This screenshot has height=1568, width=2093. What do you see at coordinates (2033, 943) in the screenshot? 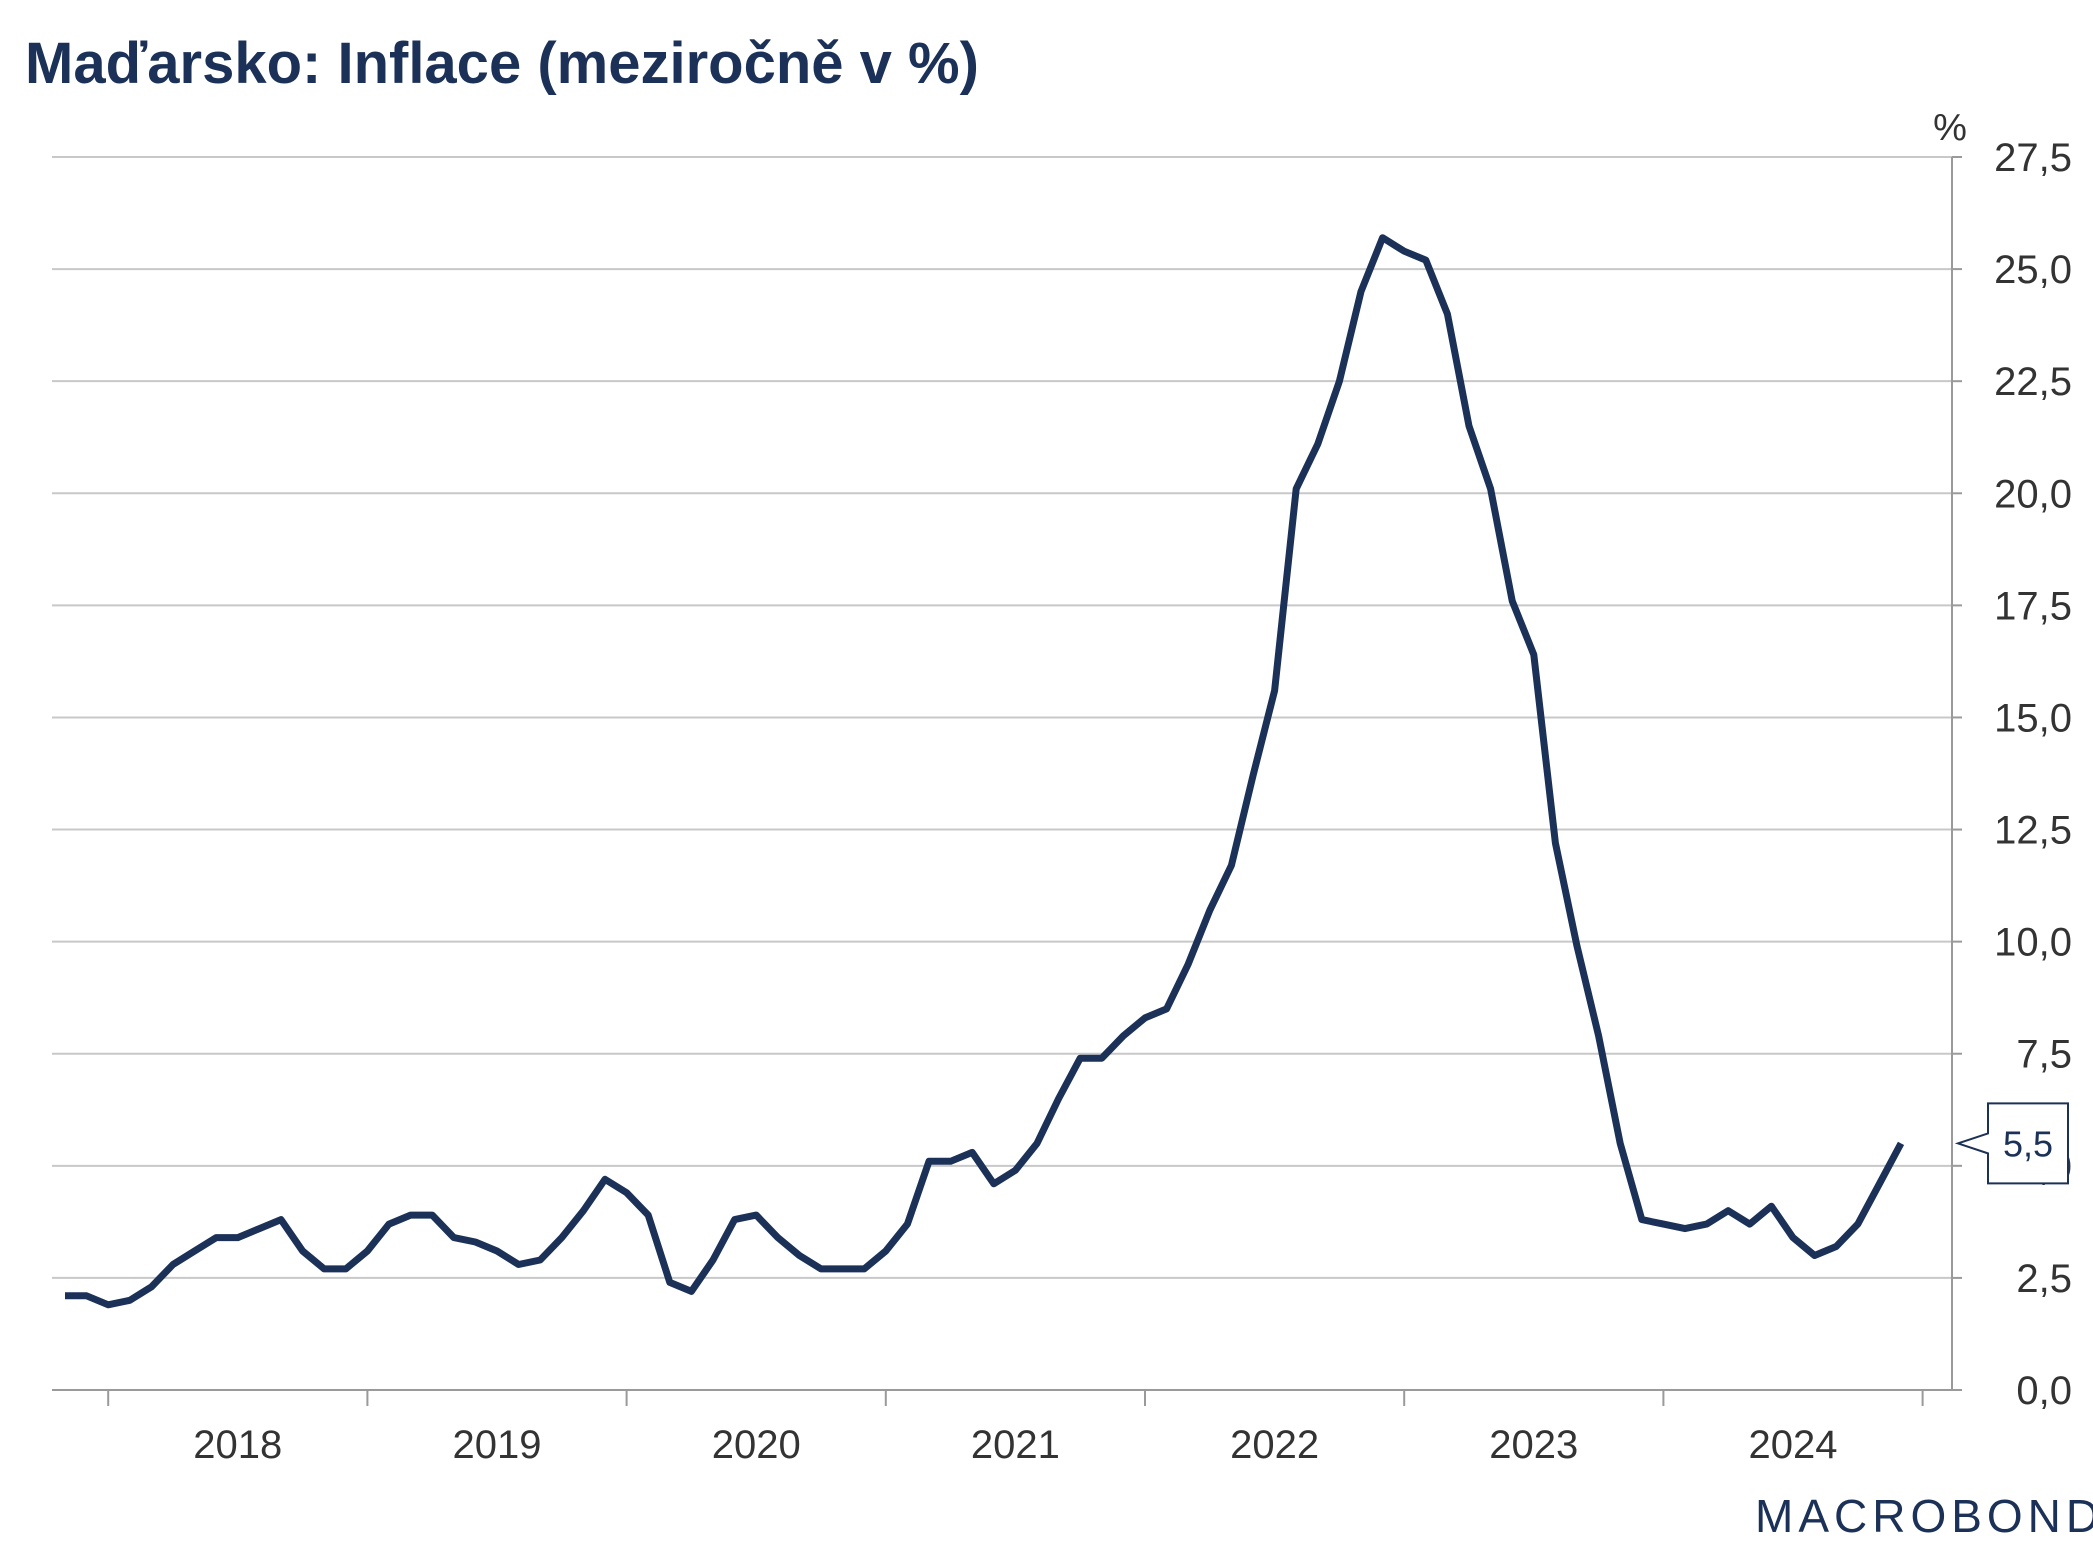
I see `y-tick-label: 10,0` at bounding box center [2033, 943].